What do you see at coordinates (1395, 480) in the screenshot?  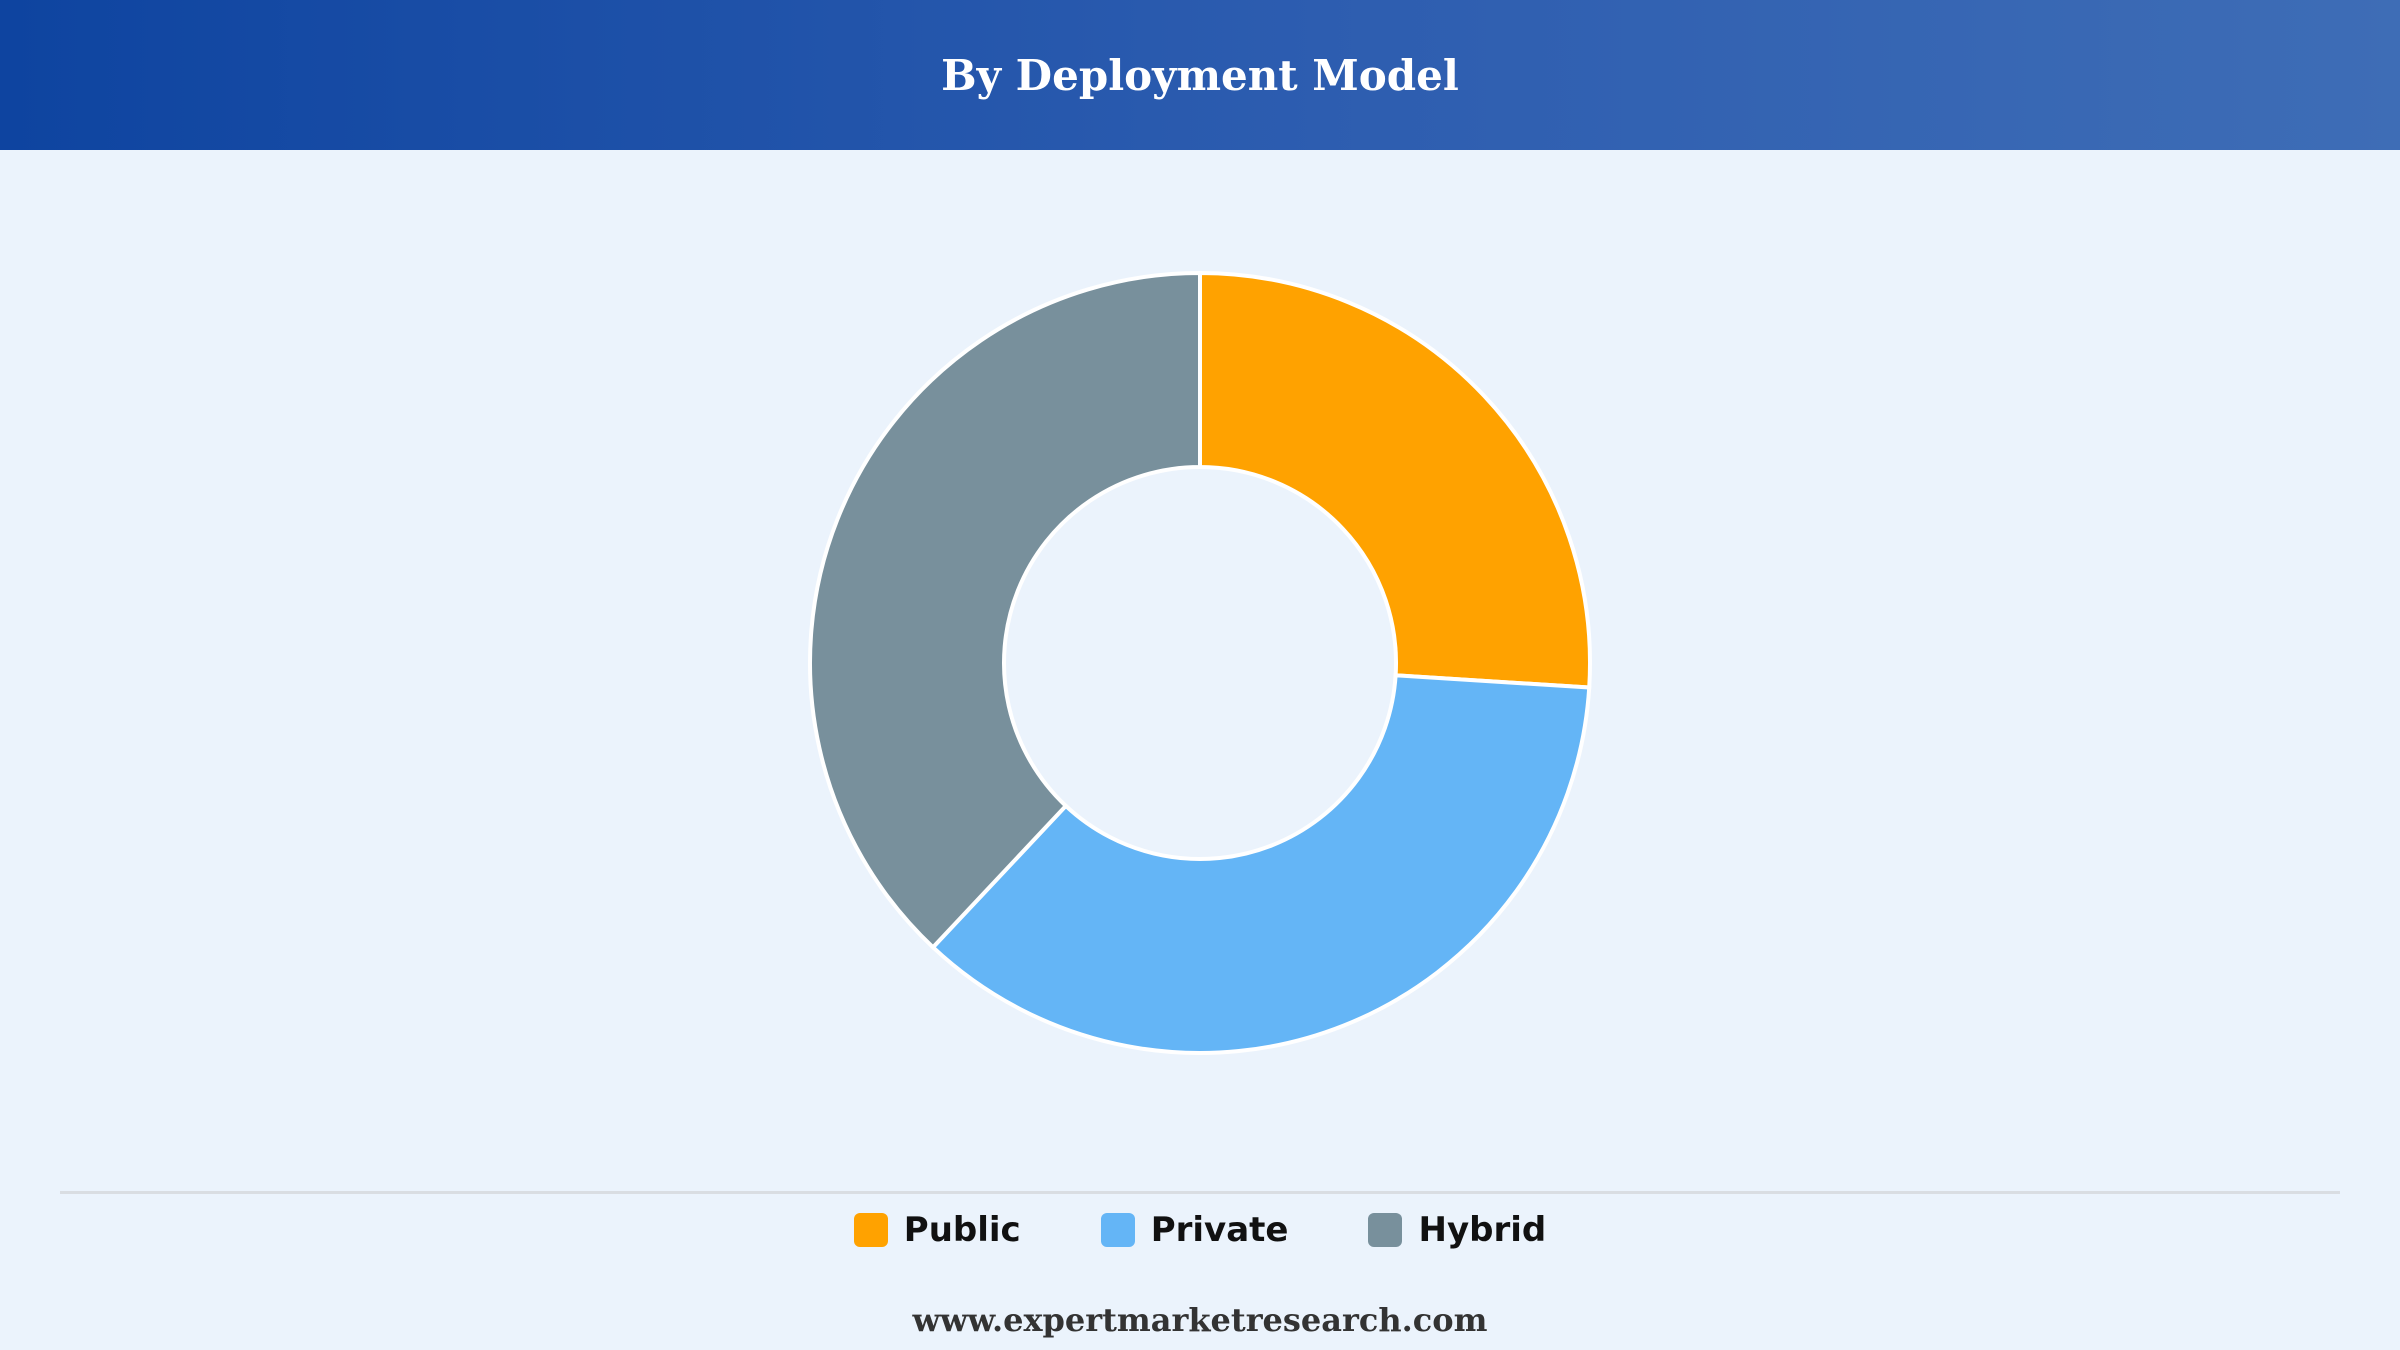 I see `slice-public` at bounding box center [1395, 480].